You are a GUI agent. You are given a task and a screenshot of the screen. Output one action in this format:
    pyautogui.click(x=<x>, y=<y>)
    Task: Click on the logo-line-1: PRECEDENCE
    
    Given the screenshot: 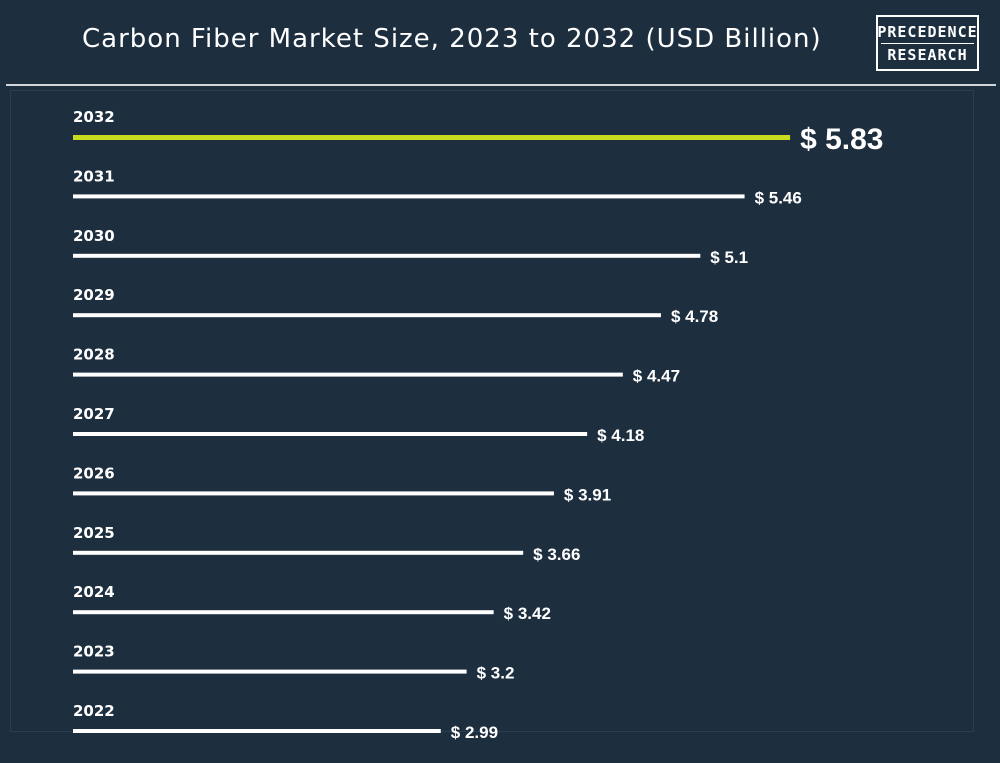 What is the action you would take?
    pyautogui.click(x=927, y=31)
    